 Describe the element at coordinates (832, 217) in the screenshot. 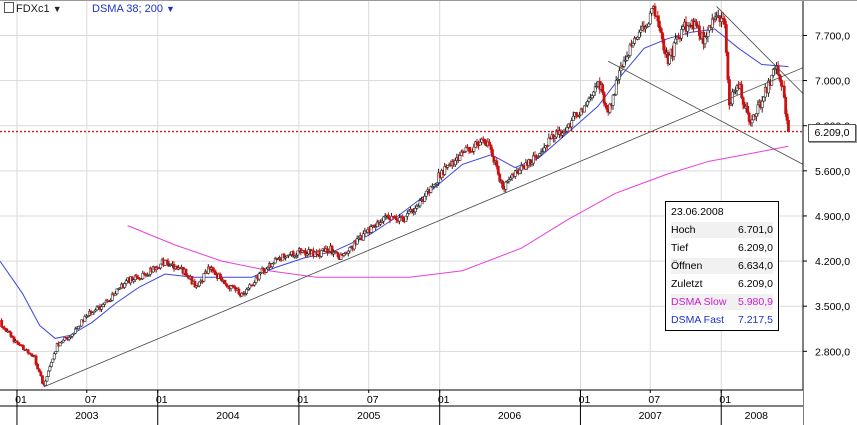

I see `y-tick-label: 4.900,0` at that location.